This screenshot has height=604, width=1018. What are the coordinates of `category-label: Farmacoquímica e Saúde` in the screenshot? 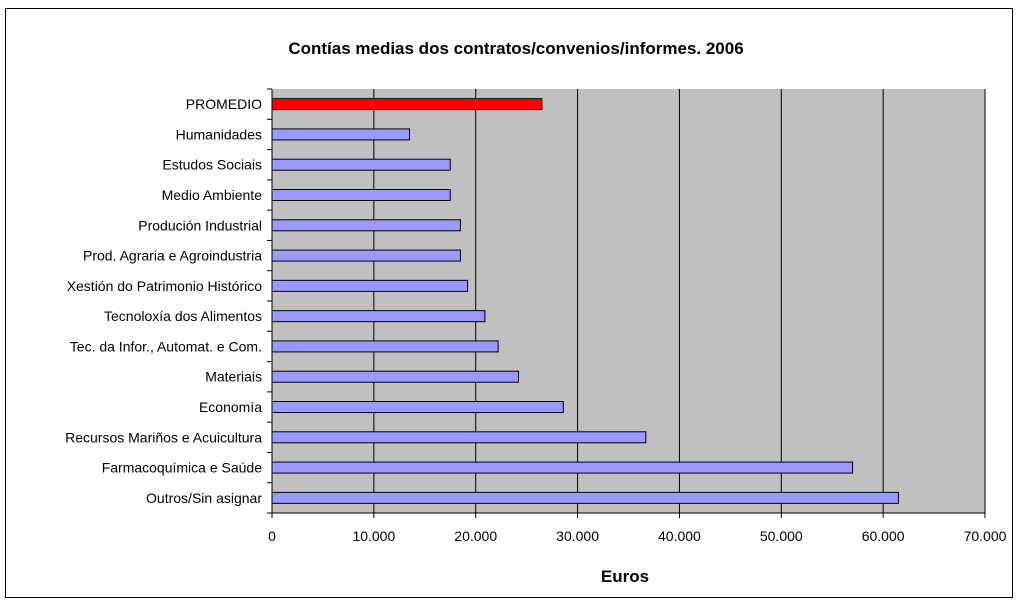 It's located at (182, 468).